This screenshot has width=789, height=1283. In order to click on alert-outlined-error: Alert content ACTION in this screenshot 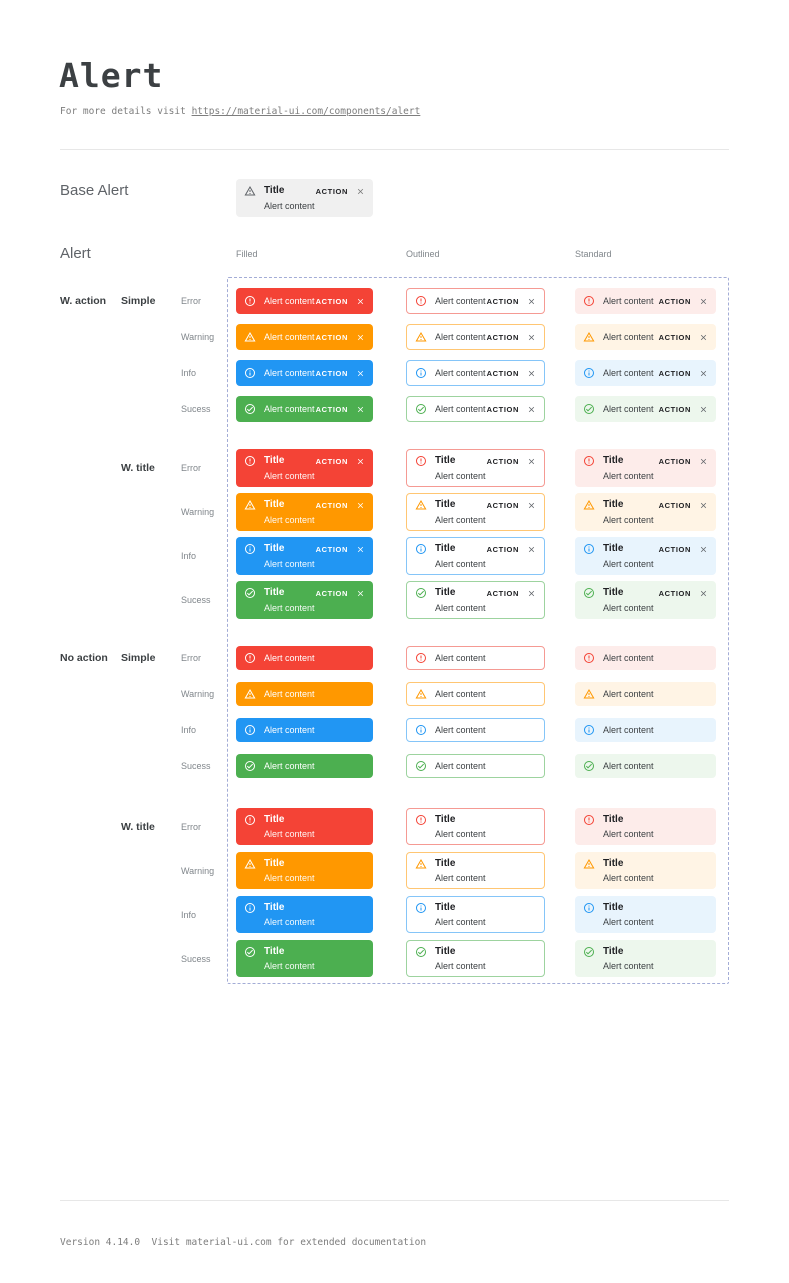, I will do `click(475, 301)`.